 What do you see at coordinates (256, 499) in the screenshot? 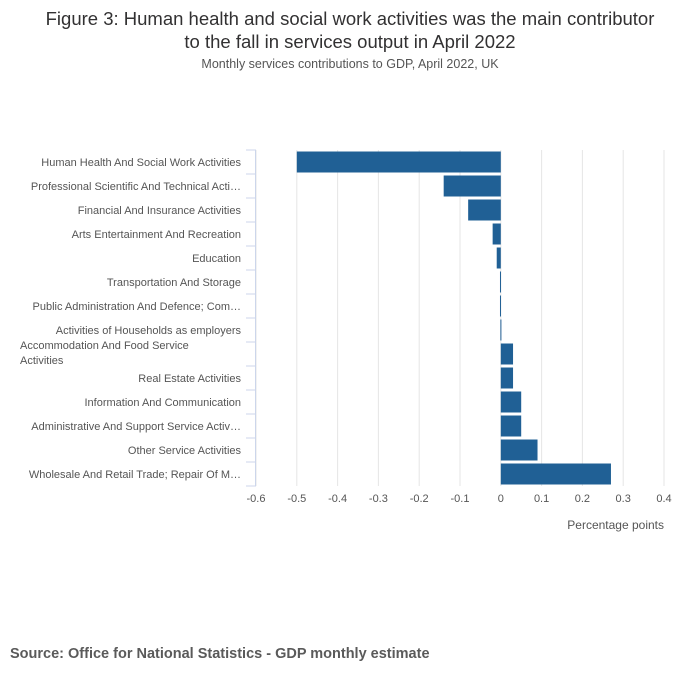
I see `x-tick-label: -0.6` at bounding box center [256, 499].